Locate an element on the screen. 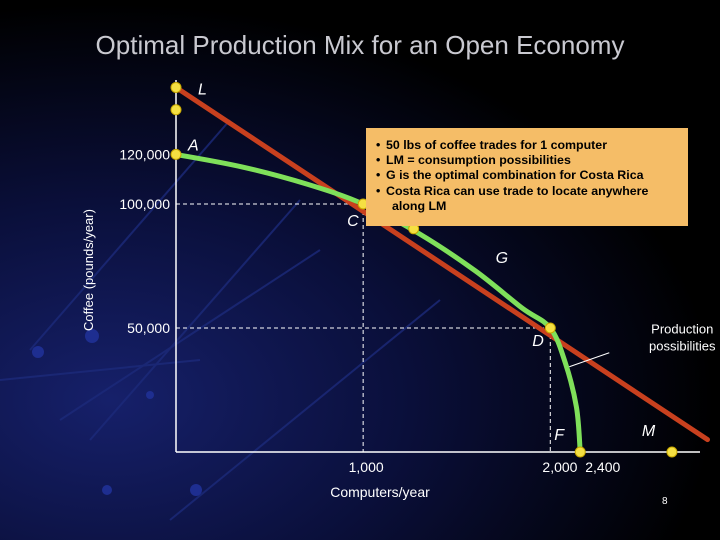 This screenshot has width=720, height=540. point-unlabeled is located at coordinates (176, 110).